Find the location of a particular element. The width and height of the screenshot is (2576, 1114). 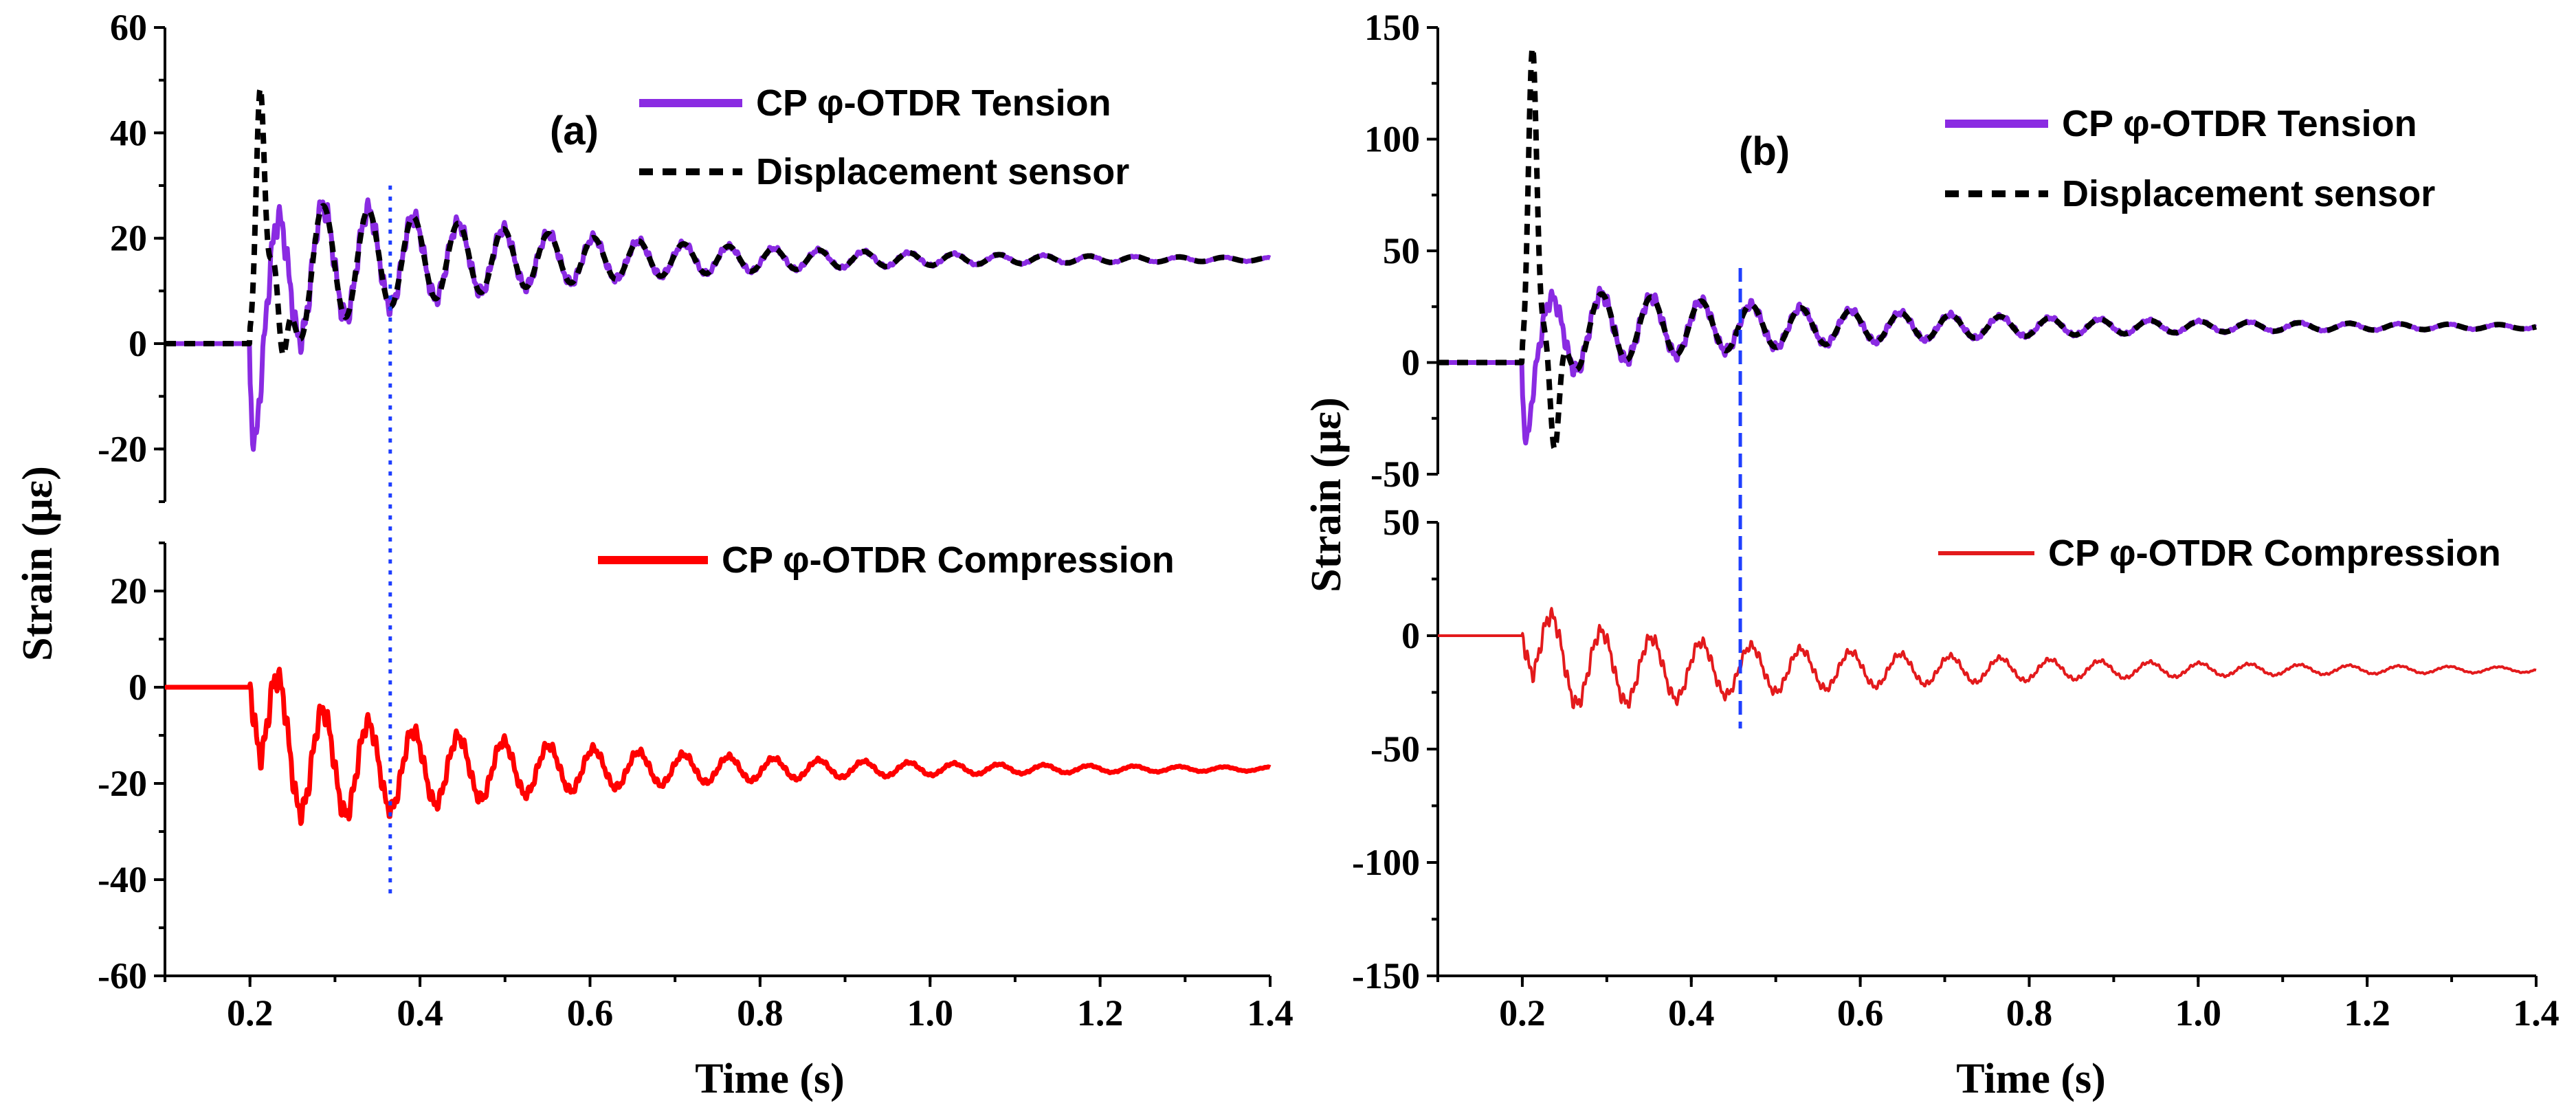

x-tick-label-1-6: 1.4 is located at coordinates (2536, 1013).